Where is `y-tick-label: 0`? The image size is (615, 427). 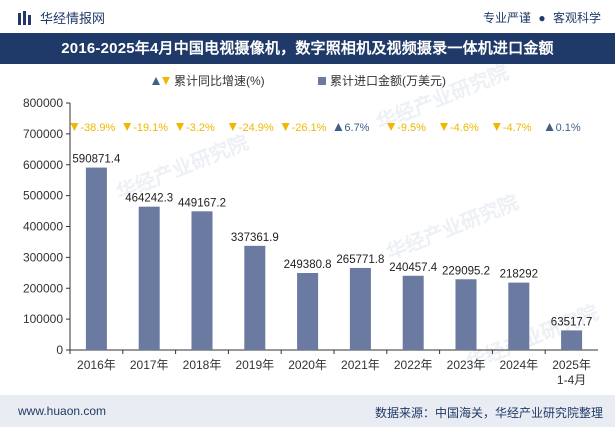 y-tick-label: 0 is located at coordinates (59, 350).